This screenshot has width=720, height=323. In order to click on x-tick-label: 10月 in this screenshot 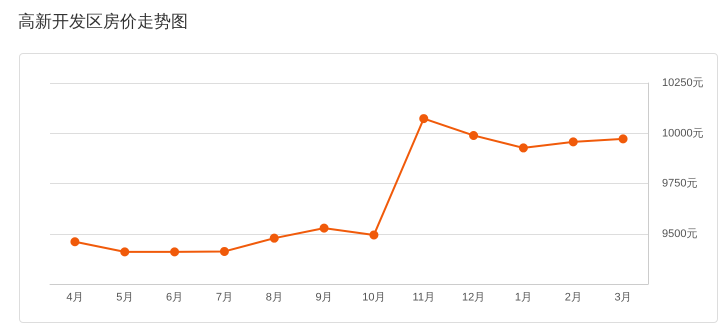, I will do `click(374, 298)`.